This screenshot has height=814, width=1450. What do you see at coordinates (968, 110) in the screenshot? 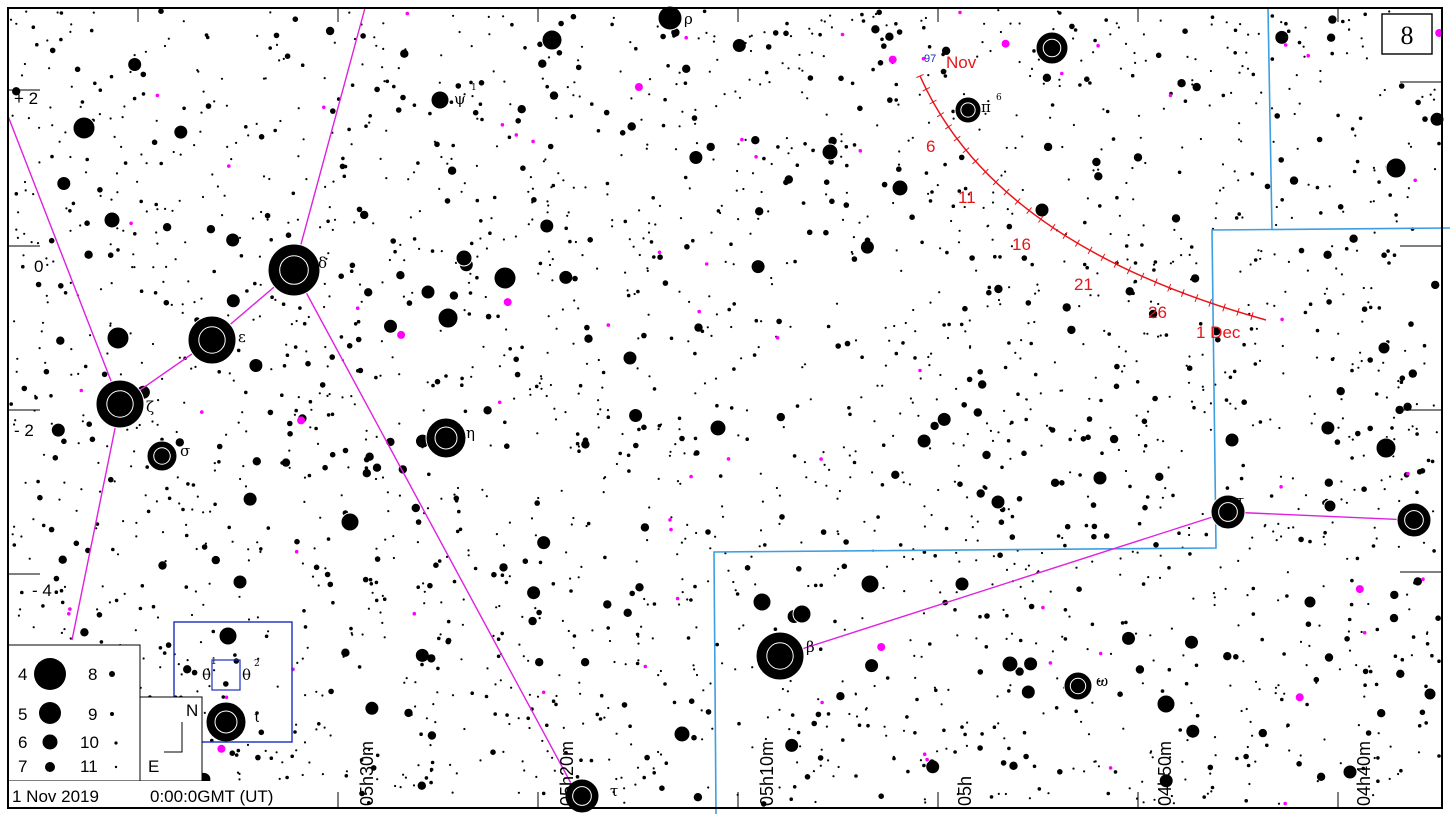
I see `bright-star` at bounding box center [968, 110].